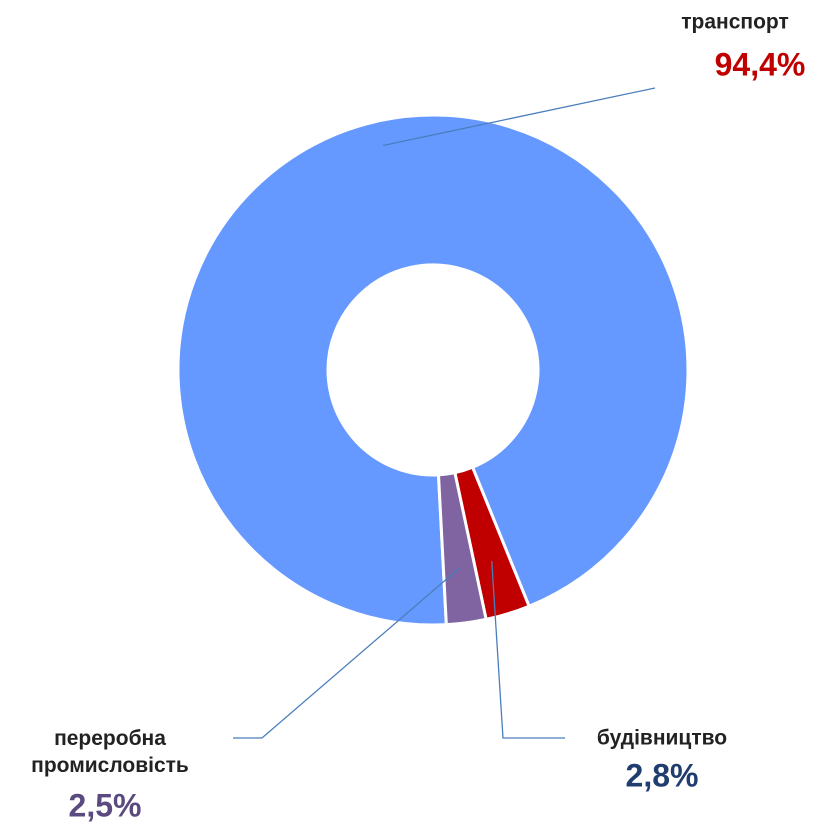 The width and height of the screenshot is (825, 822). I want to click on category-label: будівництво, so click(662, 738).